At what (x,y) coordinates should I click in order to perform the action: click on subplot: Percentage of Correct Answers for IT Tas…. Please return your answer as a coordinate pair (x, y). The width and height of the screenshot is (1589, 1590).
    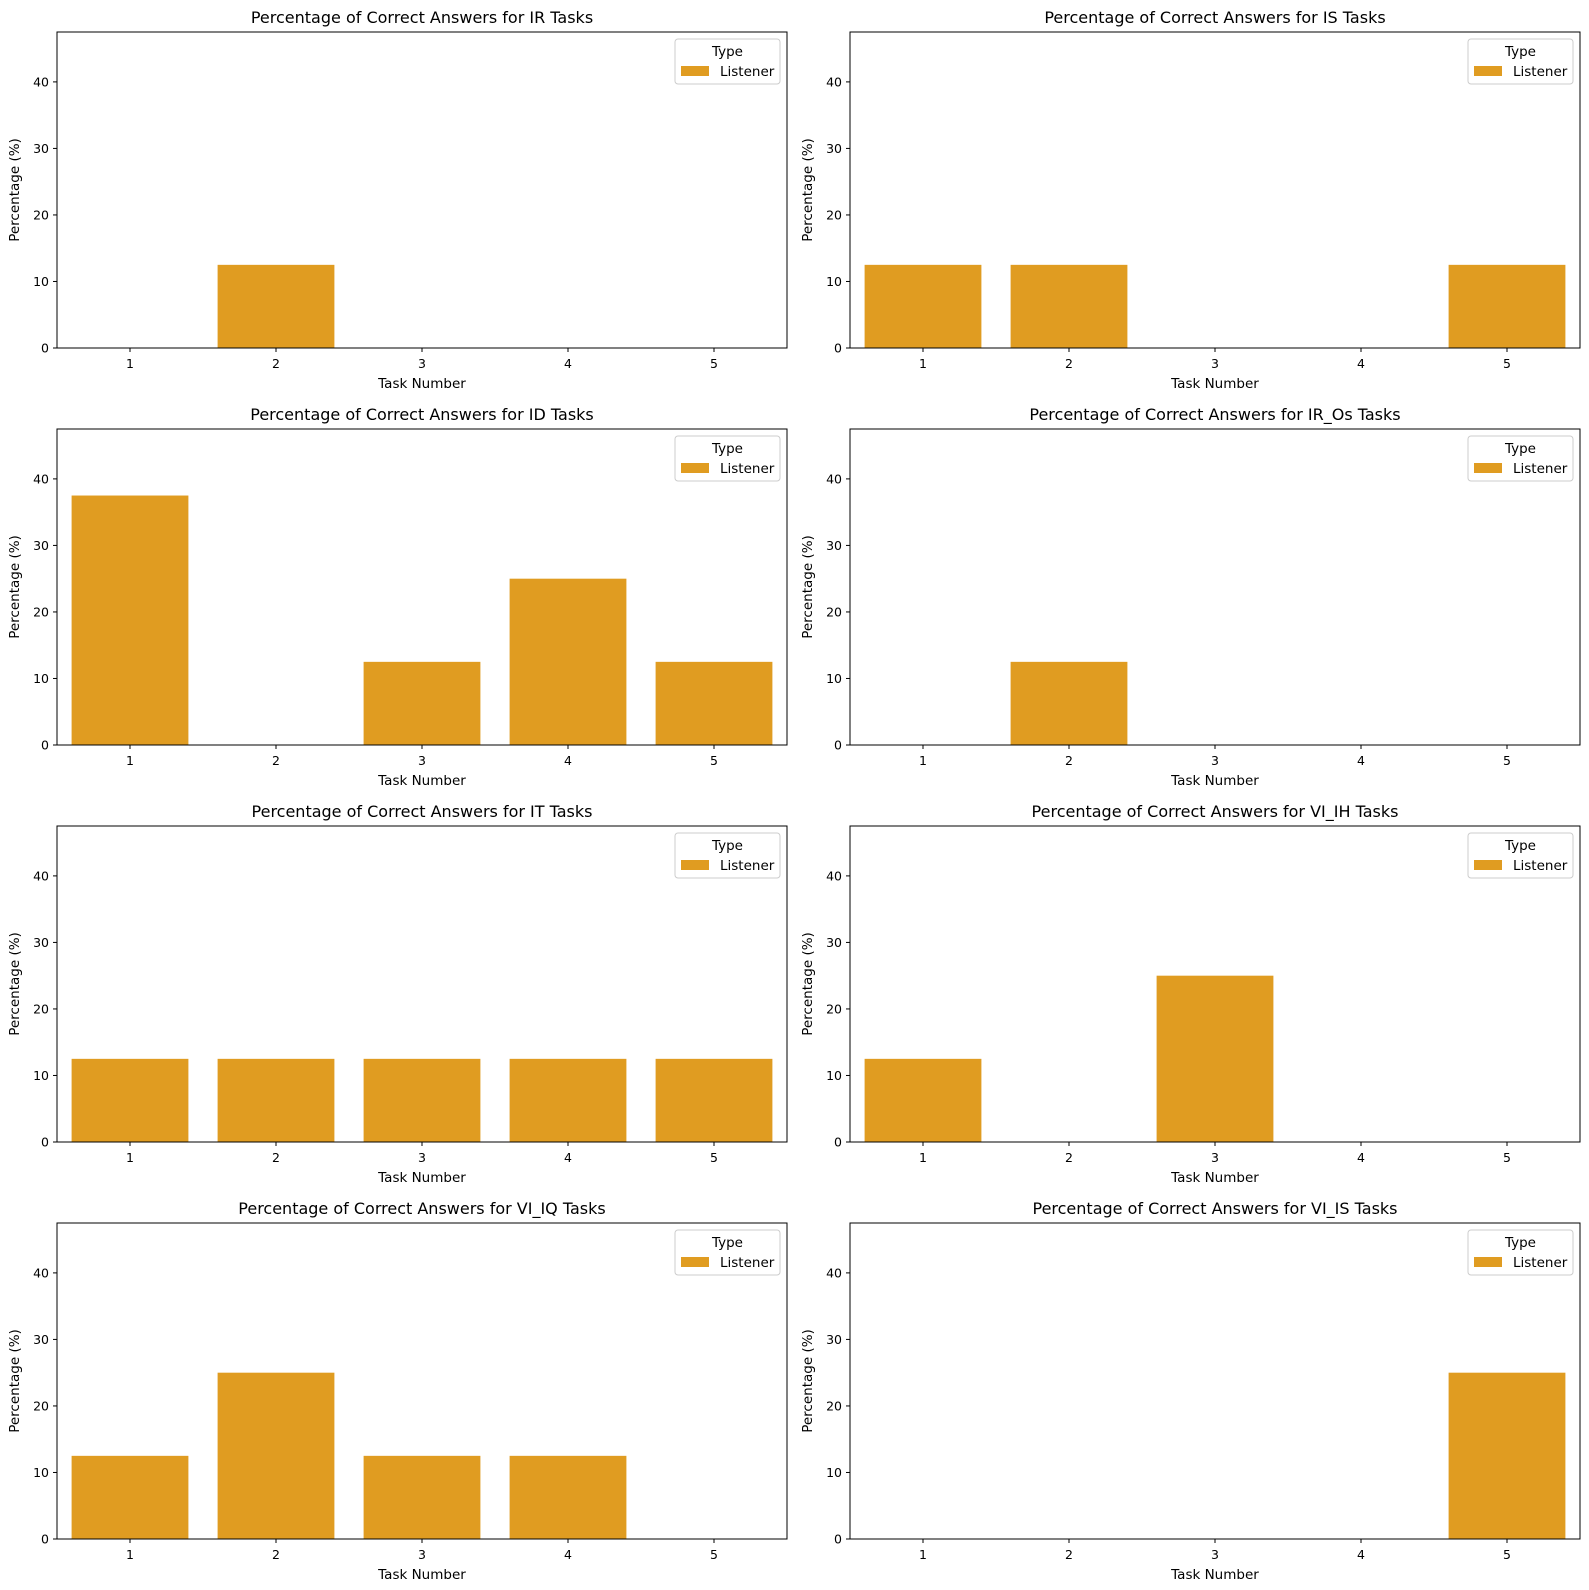
    Looking at the image, I should click on (397, 994).